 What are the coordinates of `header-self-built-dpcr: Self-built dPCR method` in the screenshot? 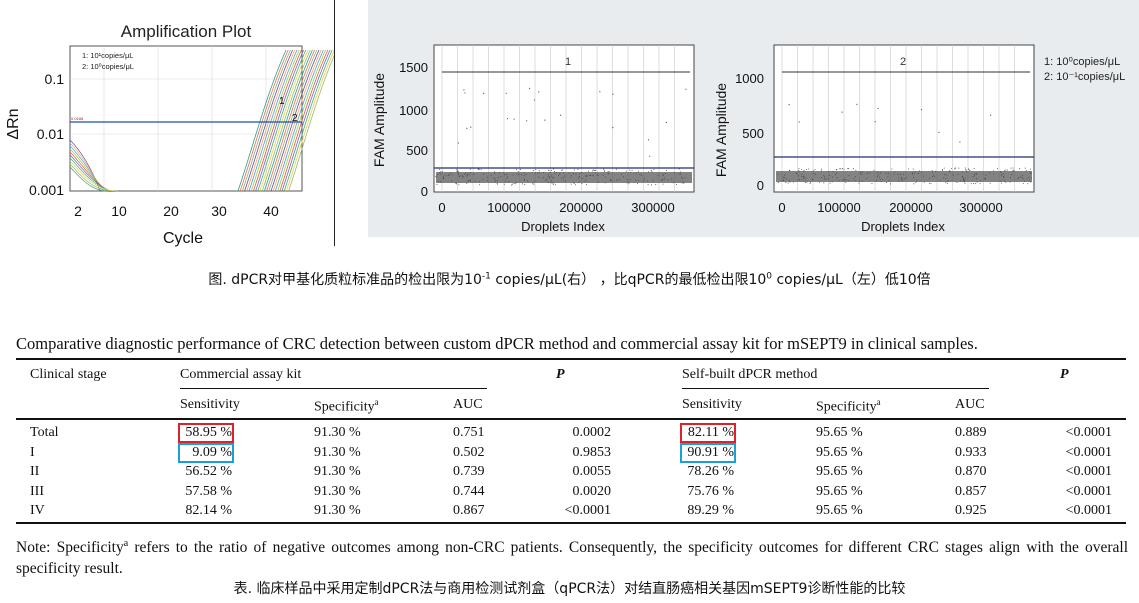 It's located at (750, 374).